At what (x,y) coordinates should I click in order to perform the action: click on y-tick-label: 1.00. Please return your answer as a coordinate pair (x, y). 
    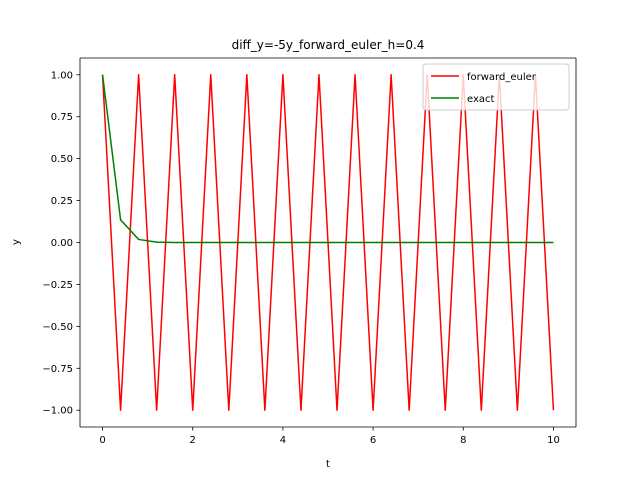
    Looking at the image, I should click on (62, 75).